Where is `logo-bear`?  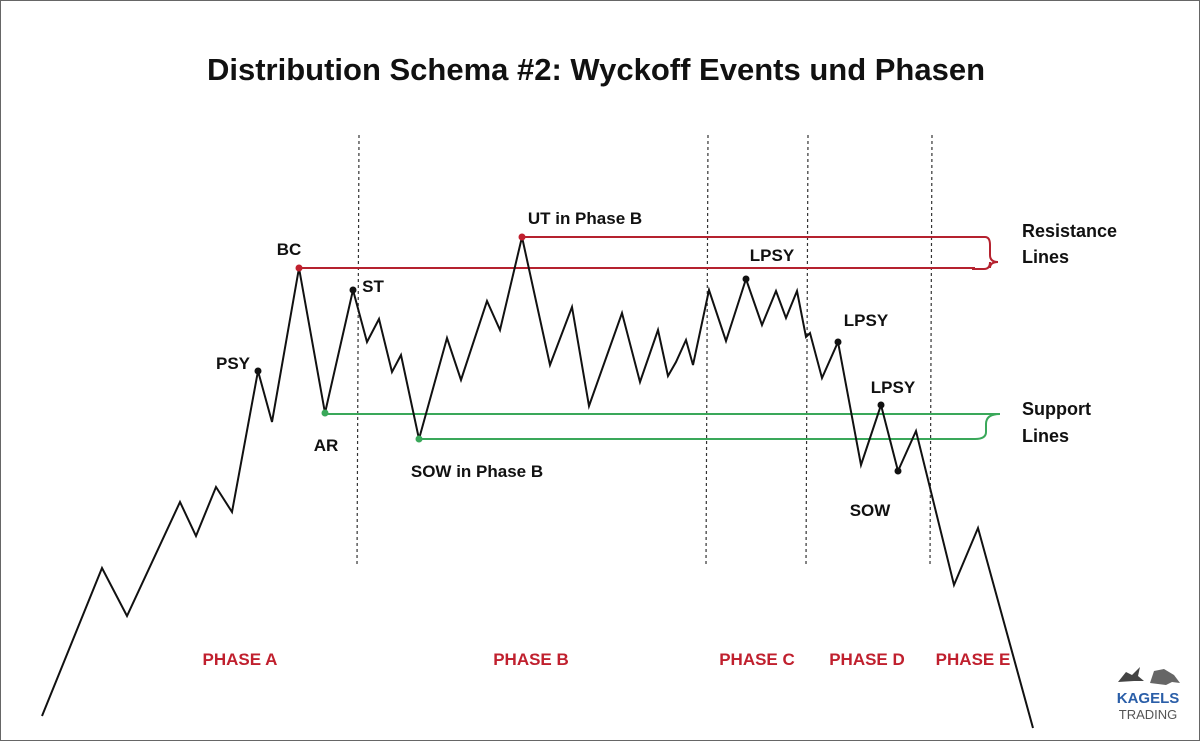
logo-bear is located at coordinates (1165, 677).